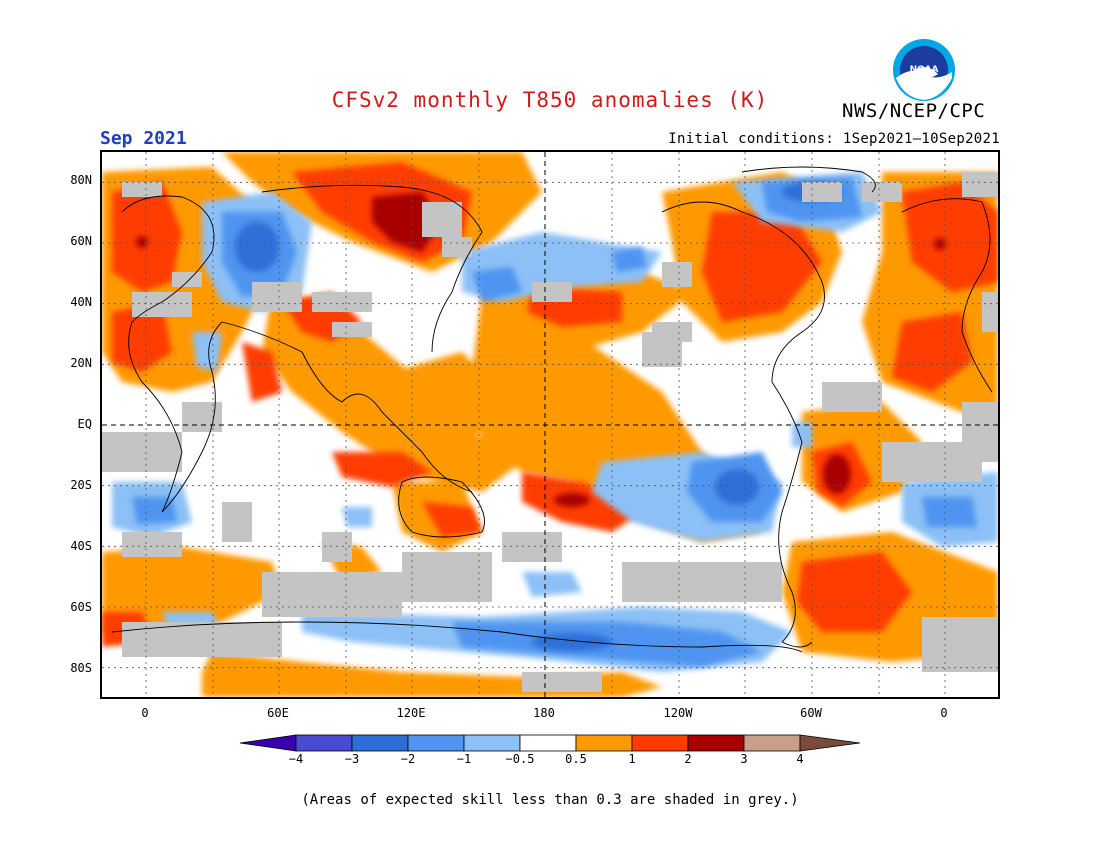 The image size is (1100, 850). Describe the element at coordinates (464, 759) in the screenshot. I see `color-bar-label: −1` at that location.